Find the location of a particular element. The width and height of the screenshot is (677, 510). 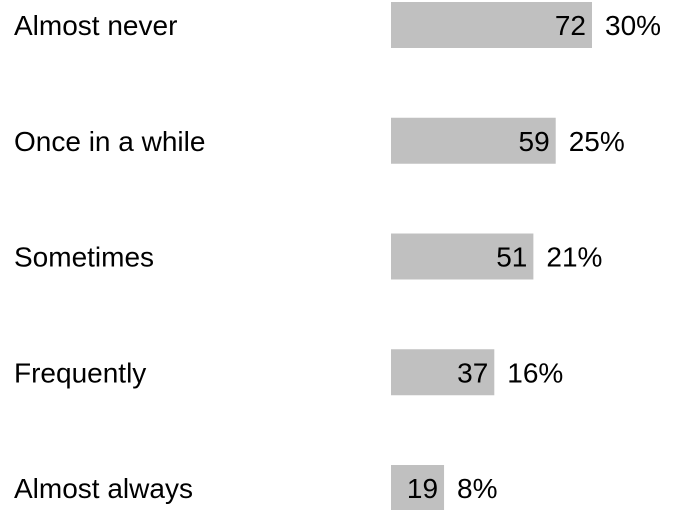

bar-percent-label: 16% is located at coordinates (535, 372).